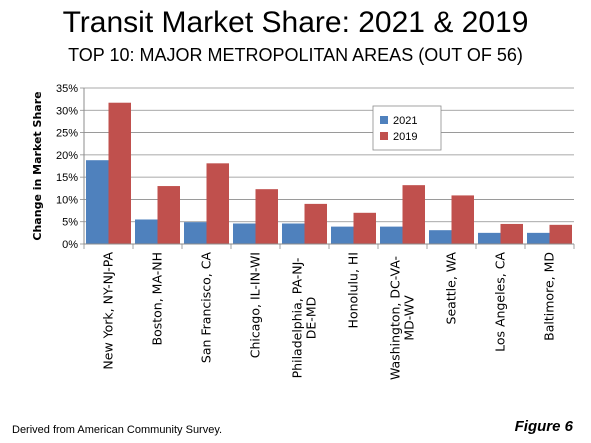 The image size is (591, 443). What do you see at coordinates (407, 128) in the screenshot?
I see `legend-box` at bounding box center [407, 128].